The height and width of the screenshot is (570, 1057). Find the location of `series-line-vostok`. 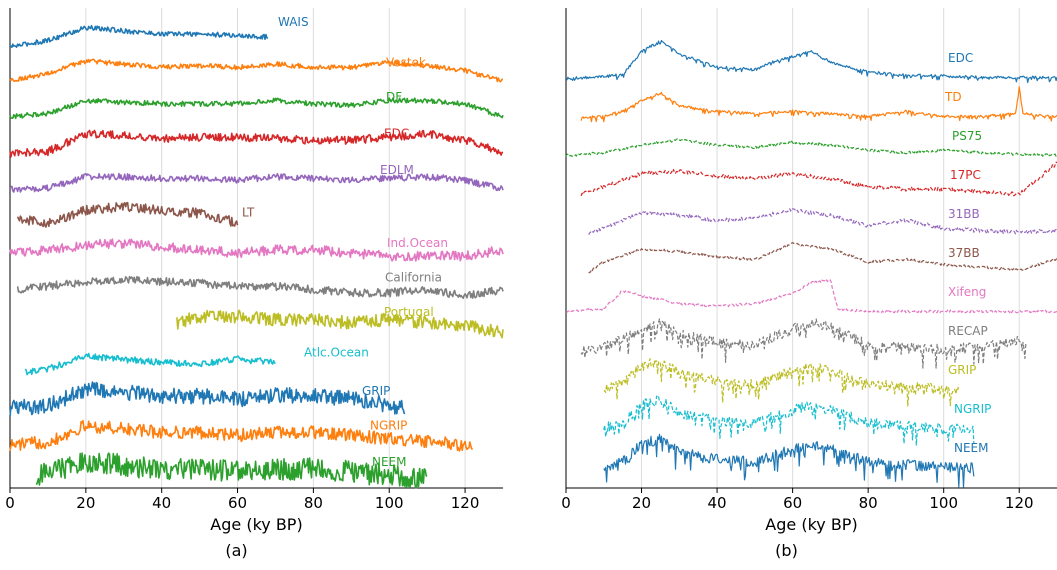

series-line-vostok is located at coordinates (256, 70).